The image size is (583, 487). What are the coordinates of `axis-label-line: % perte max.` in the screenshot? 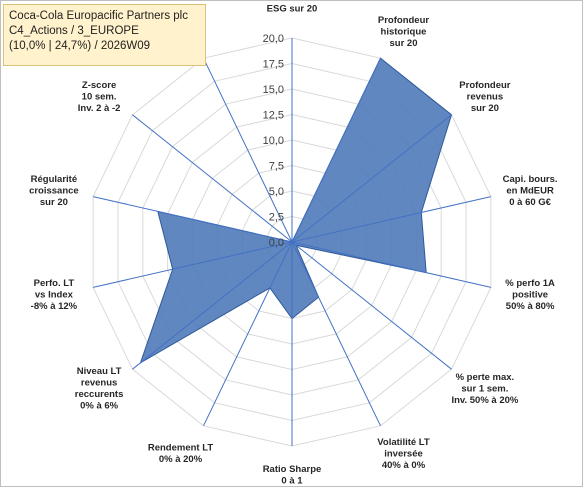 It's located at (485, 377).